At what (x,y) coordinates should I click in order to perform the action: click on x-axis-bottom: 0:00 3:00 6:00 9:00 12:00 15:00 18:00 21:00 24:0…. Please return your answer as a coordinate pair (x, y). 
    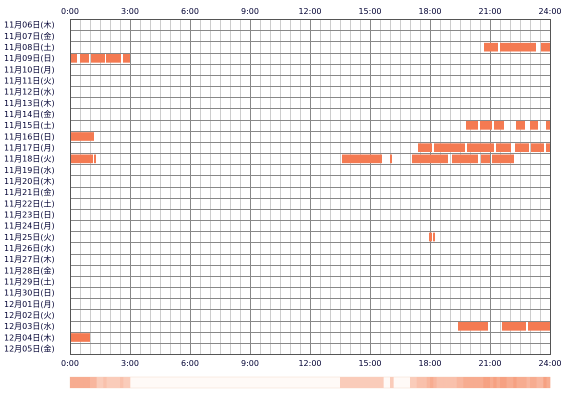
    Looking at the image, I should click on (311, 363).